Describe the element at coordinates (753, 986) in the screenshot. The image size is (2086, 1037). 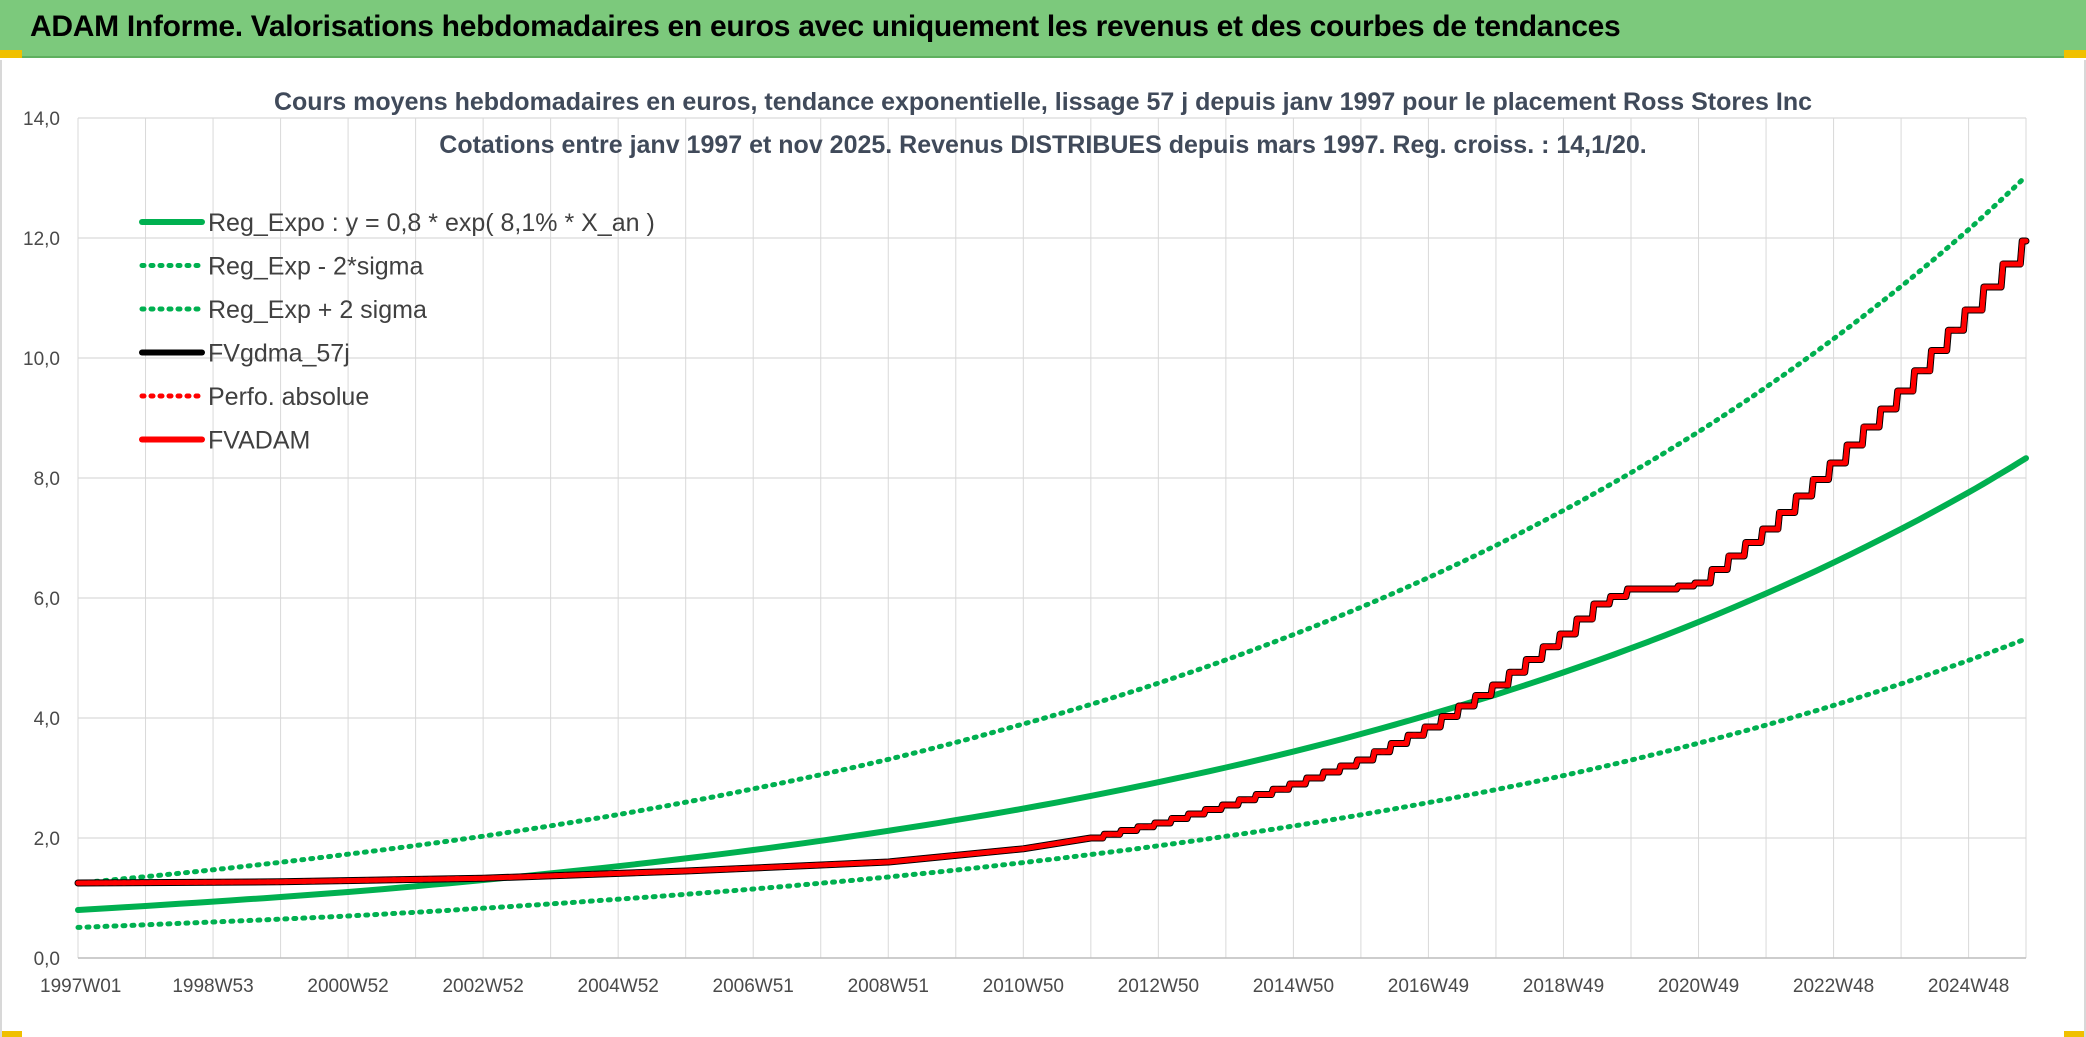
I see `x-tick-label: 2006W51` at that location.